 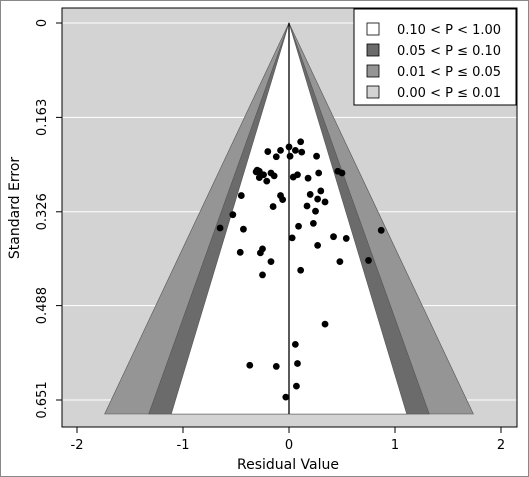 I want to click on y-tick-label-0: 0, so click(x=42, y=23).